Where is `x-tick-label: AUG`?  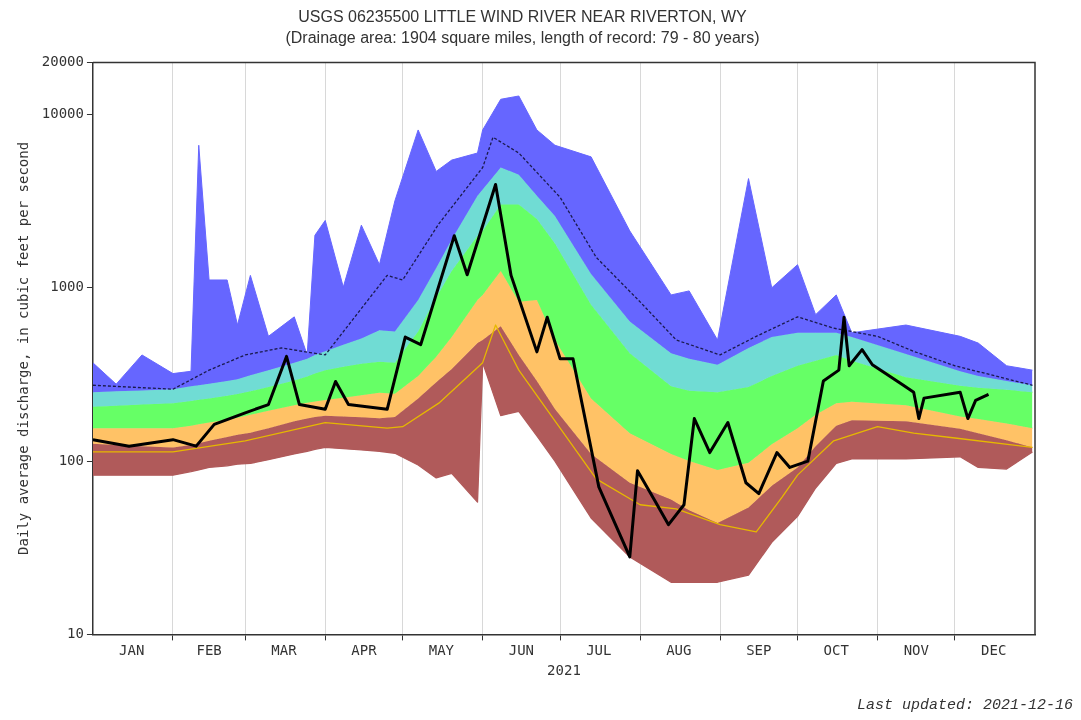
x-tick-label: AUG is located at coordinates (679, 650).